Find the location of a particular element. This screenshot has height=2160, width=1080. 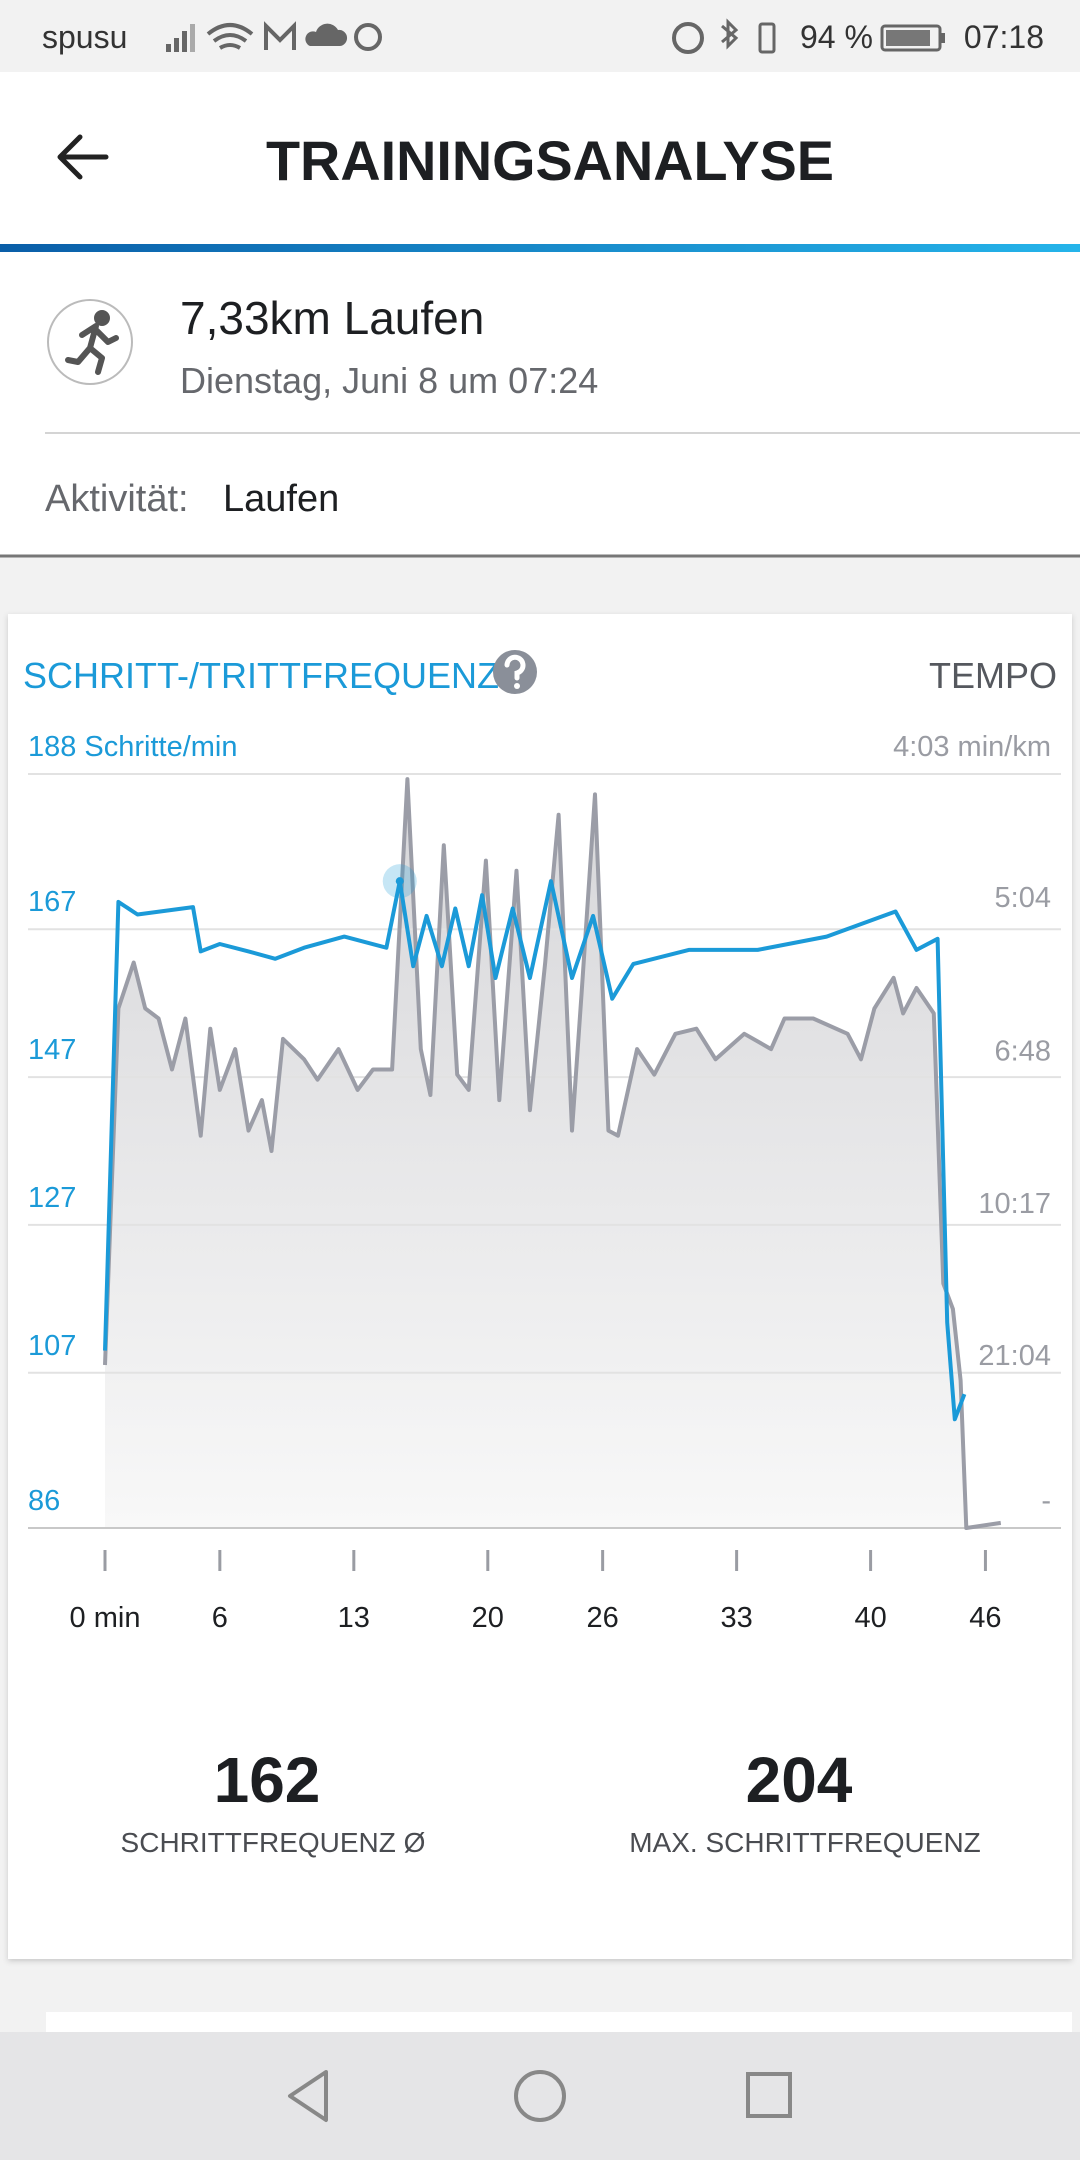

tempo-toggle: TEMPO is located at coordinates (993, 675).